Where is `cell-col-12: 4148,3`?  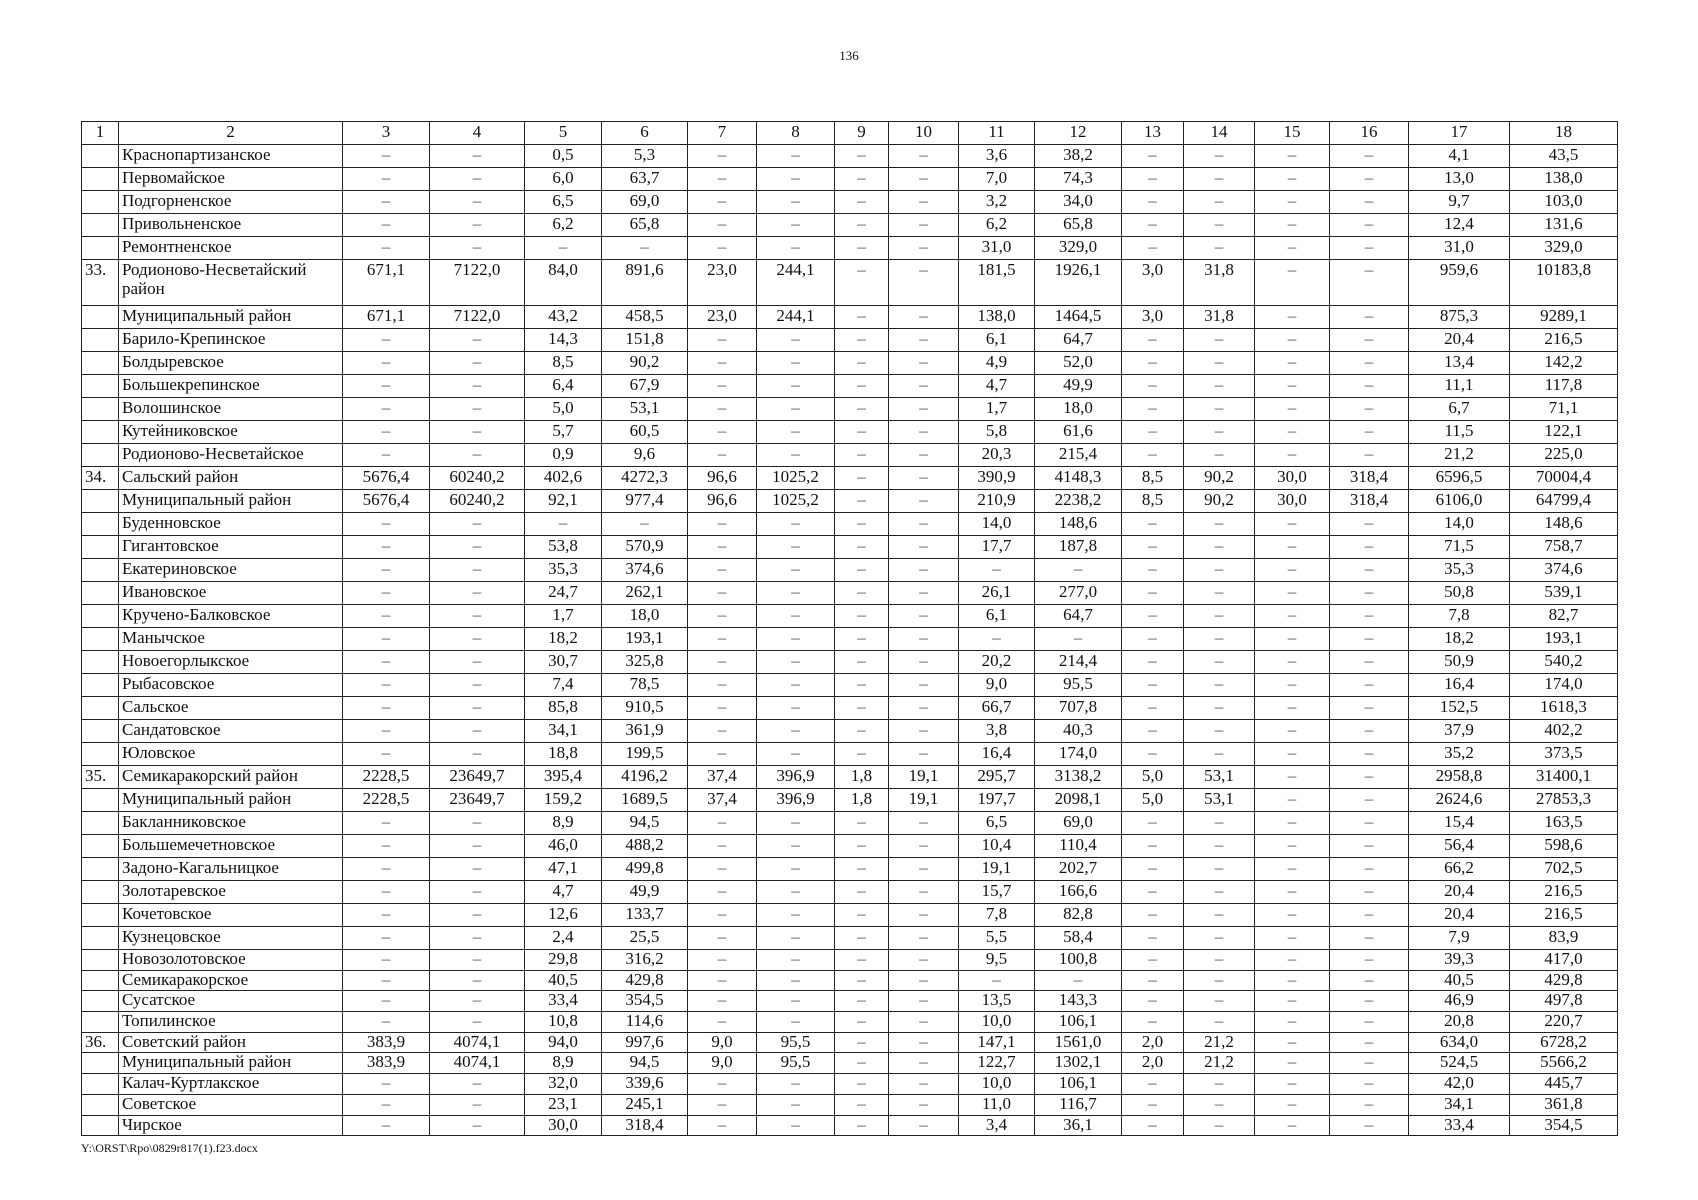 cell-col-12: 4148,3 is located at coordinates (1078, 478).